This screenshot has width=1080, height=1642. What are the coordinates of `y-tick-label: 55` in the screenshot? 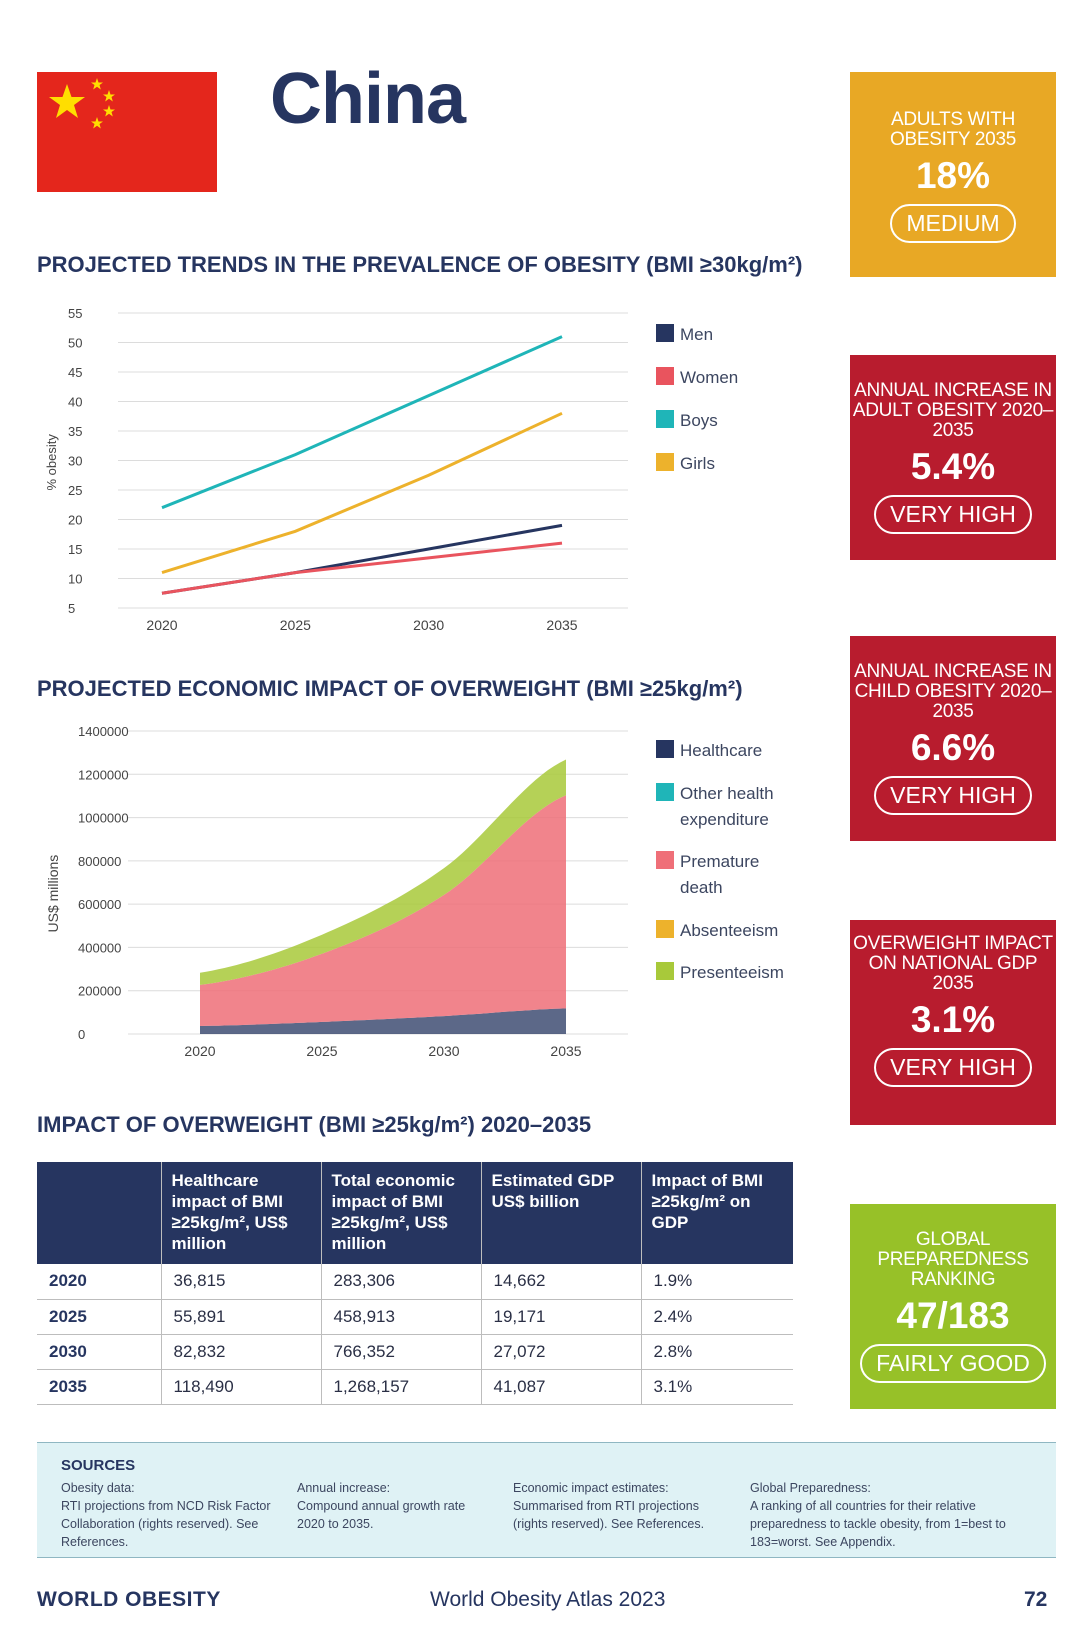 It's located at (75, 313).